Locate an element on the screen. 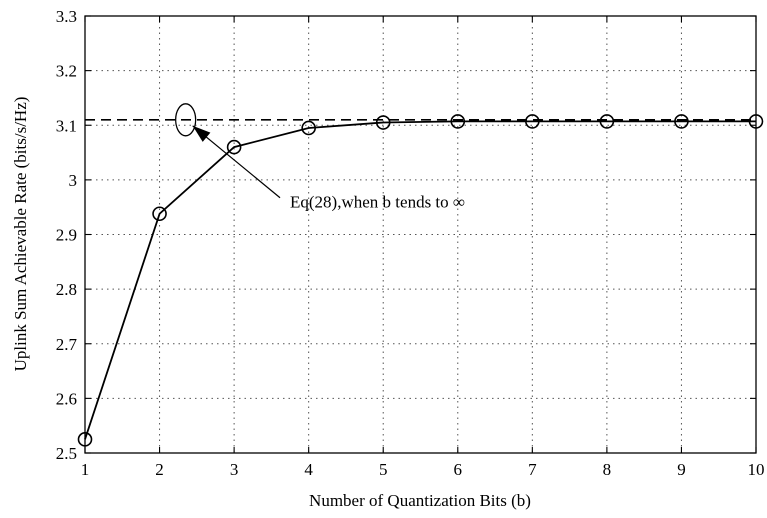  x-tick-label: 5 is located at coordinates (383, 469).